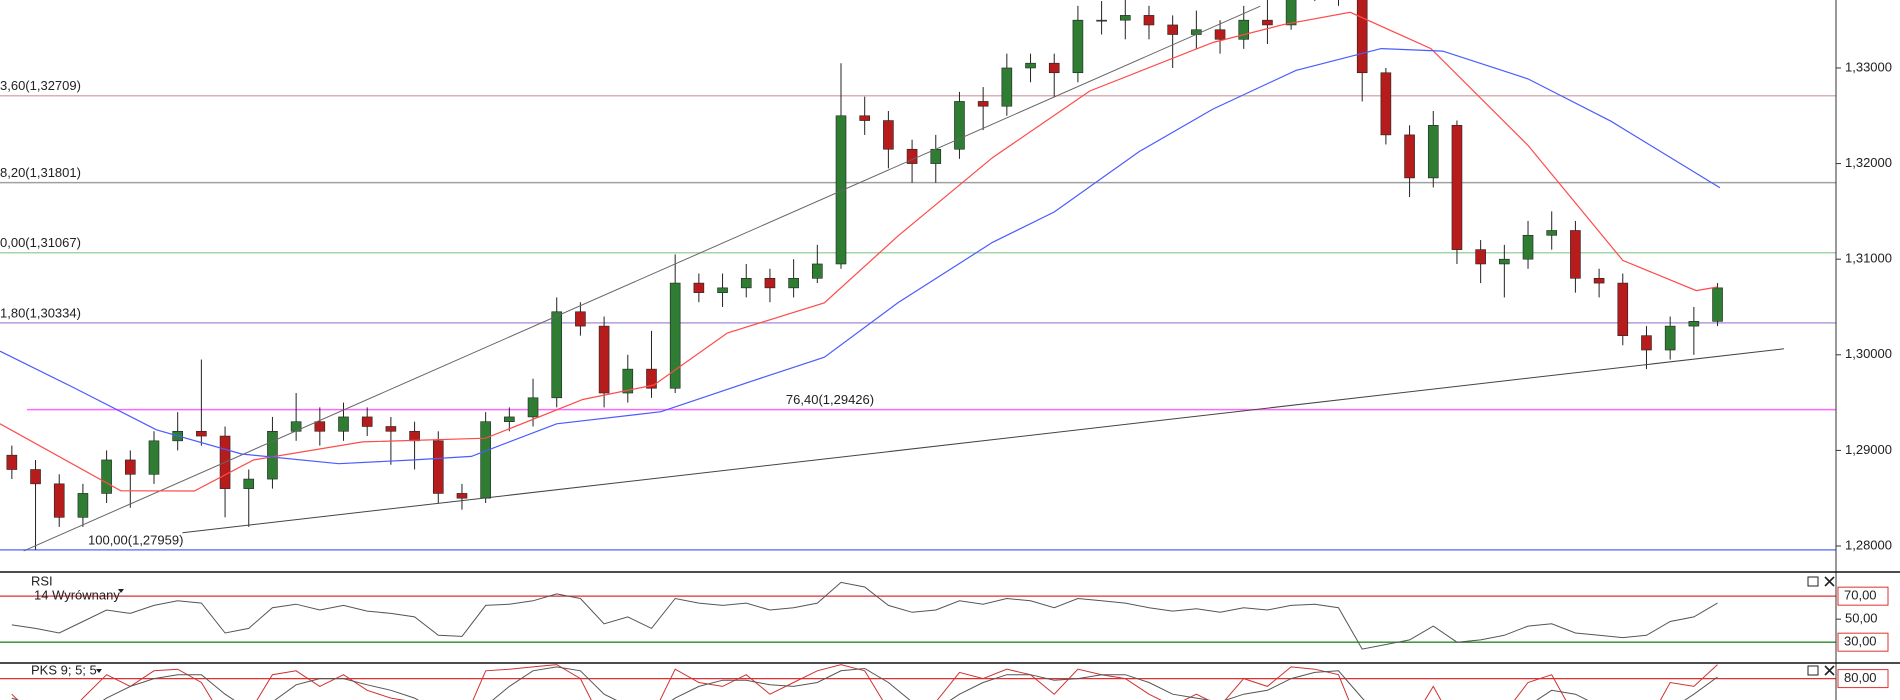 The width and height of the screenshot is (1900, 700). What do you see at coordinates (42, 580) in the screenshot?
I see `panel-title: RSI` at bounding box center [42, 580].